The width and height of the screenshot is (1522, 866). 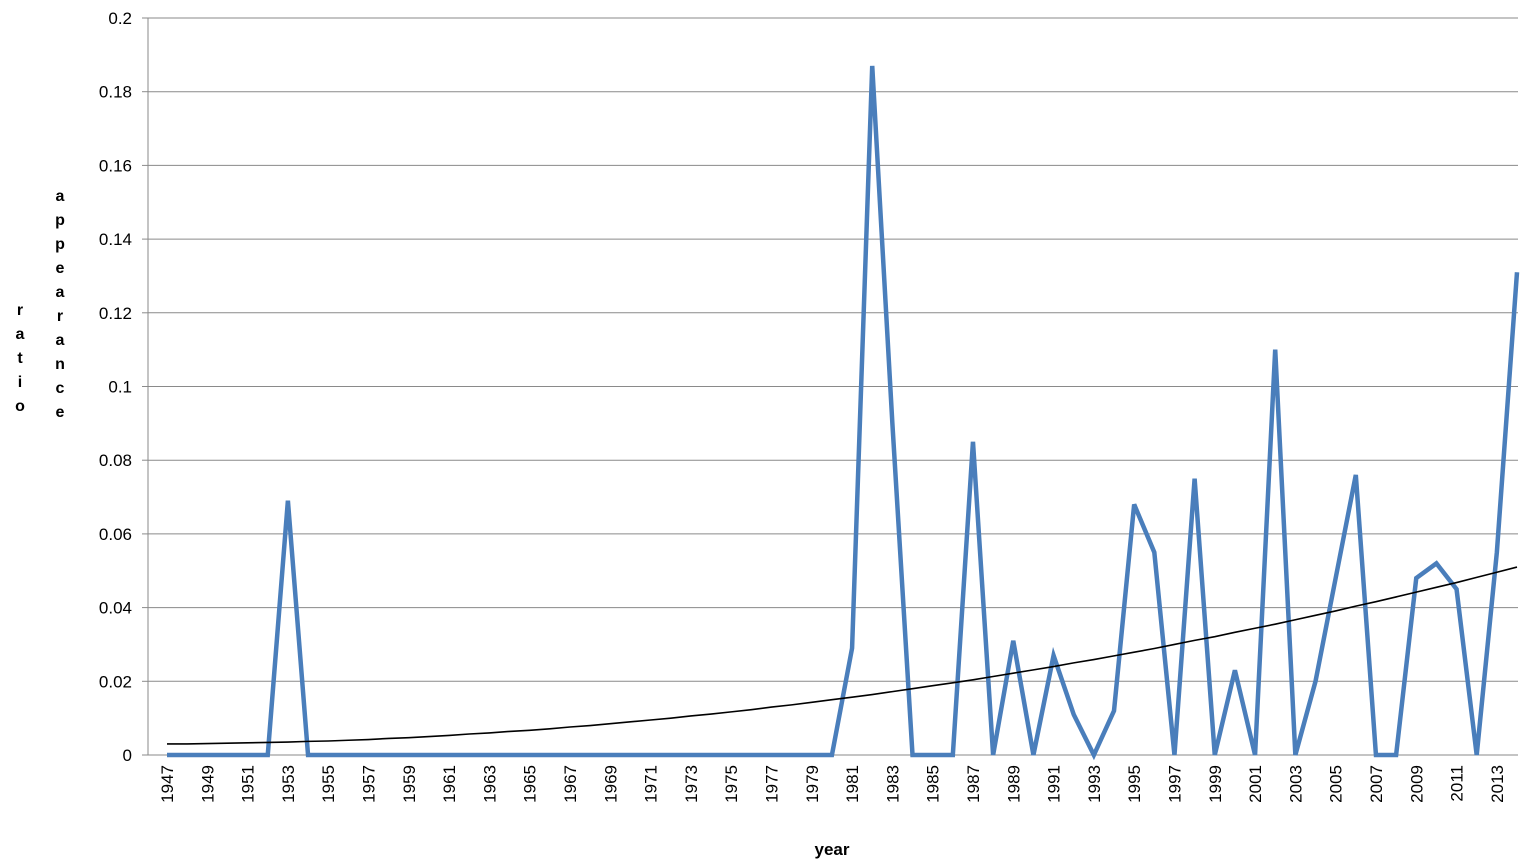 What do you see at coordinates (1054, 784) in the screenshot?
I see `x-tick-label: 1991` at bounding box center [1054, 784].